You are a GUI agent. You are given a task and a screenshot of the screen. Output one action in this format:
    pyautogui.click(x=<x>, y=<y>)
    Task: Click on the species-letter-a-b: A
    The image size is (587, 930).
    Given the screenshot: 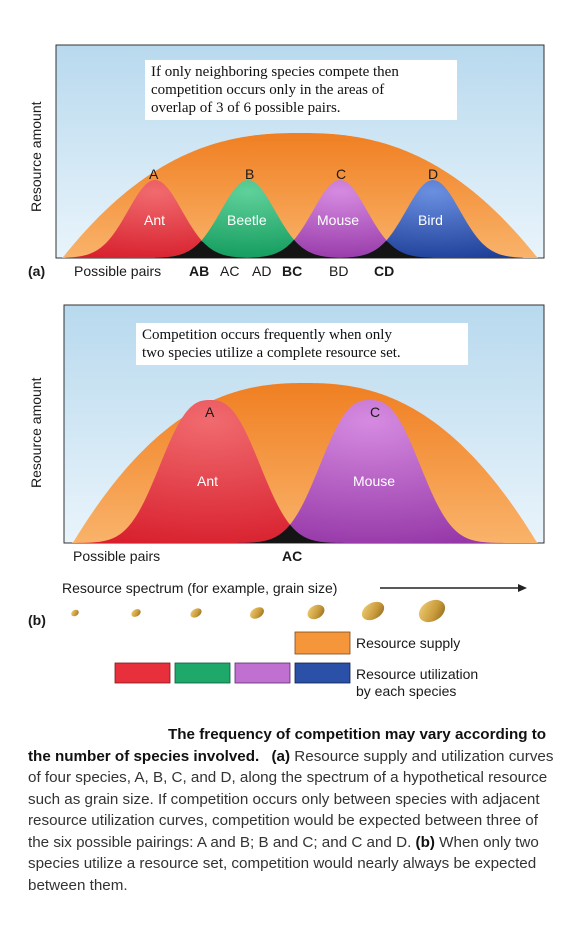 What is the action you would take?
    pyautogui.click(x=210, y=412)
    